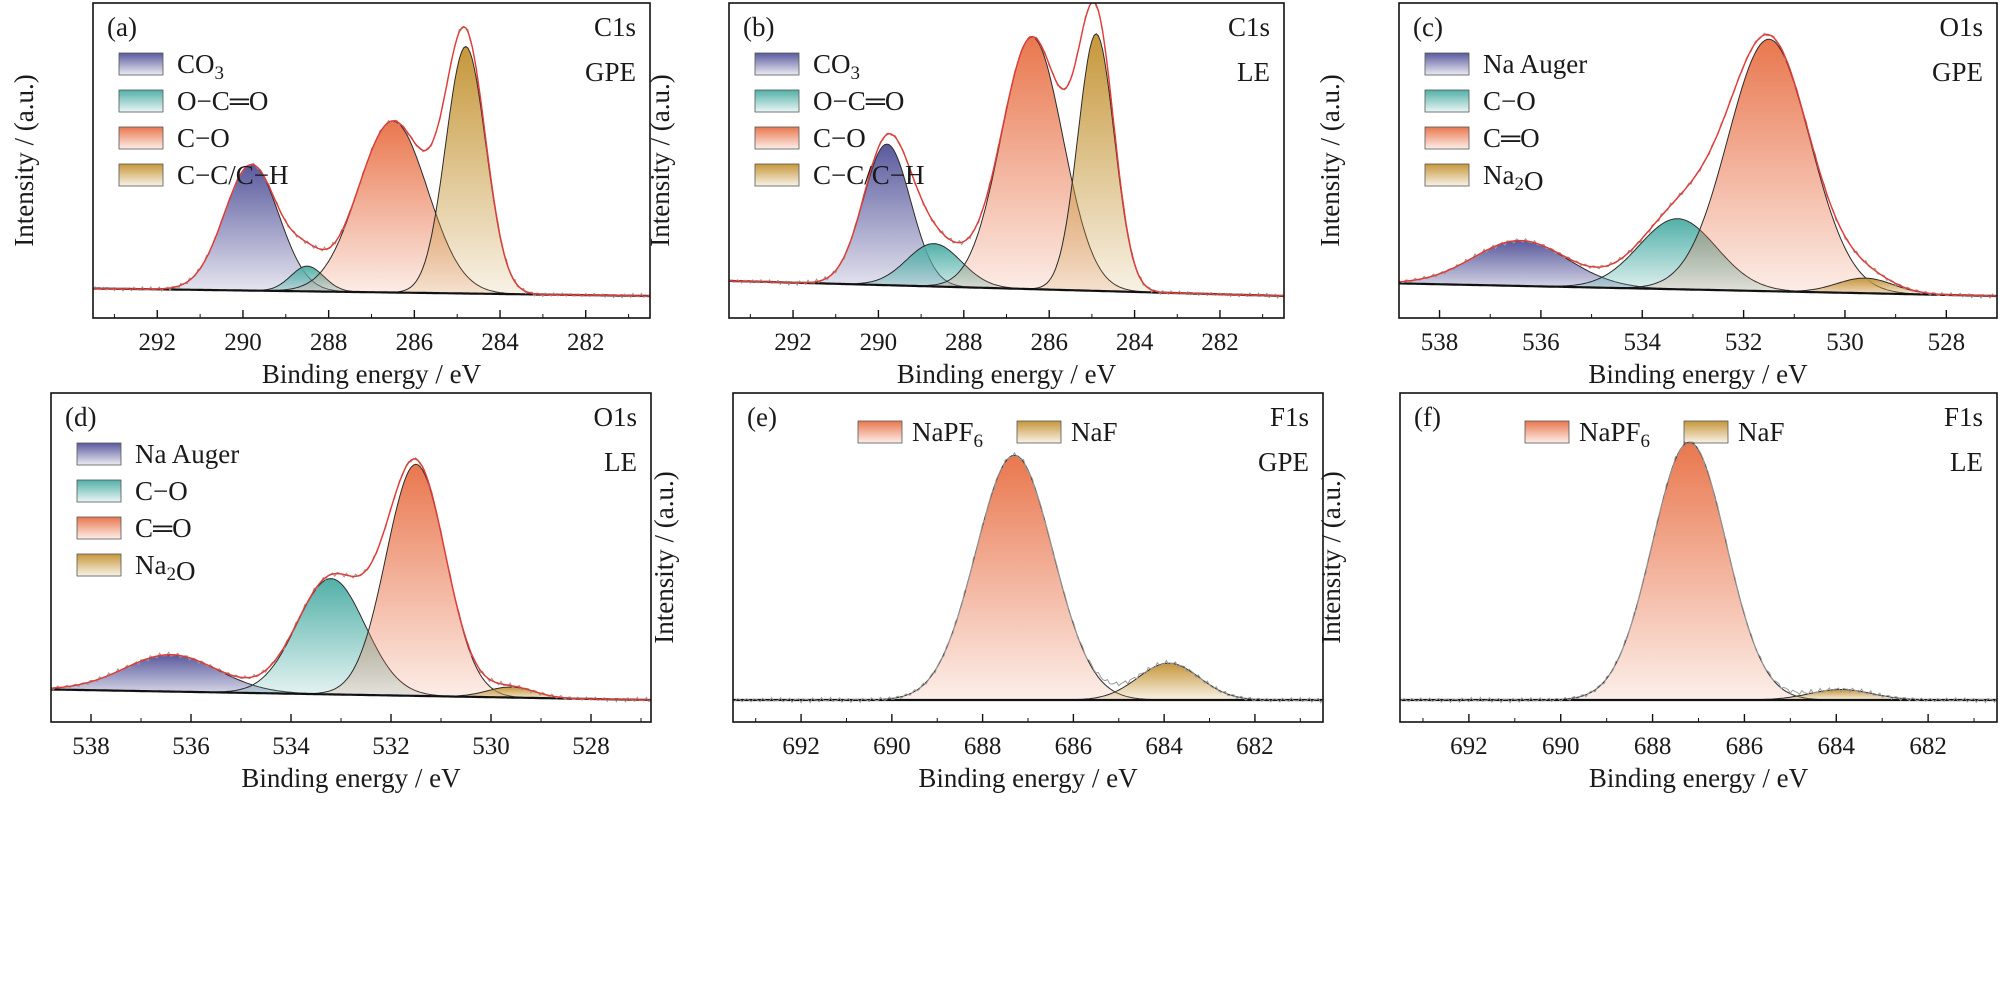  What do you see at coordinates (762, 417) in the screenshot?
I see `panel-label: (e)` at bounding box center [762, 417].